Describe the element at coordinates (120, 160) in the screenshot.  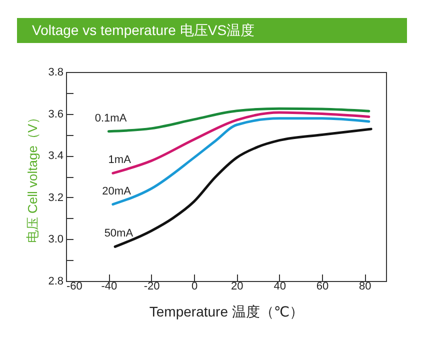
I see `series-label: 1mA` at that location.